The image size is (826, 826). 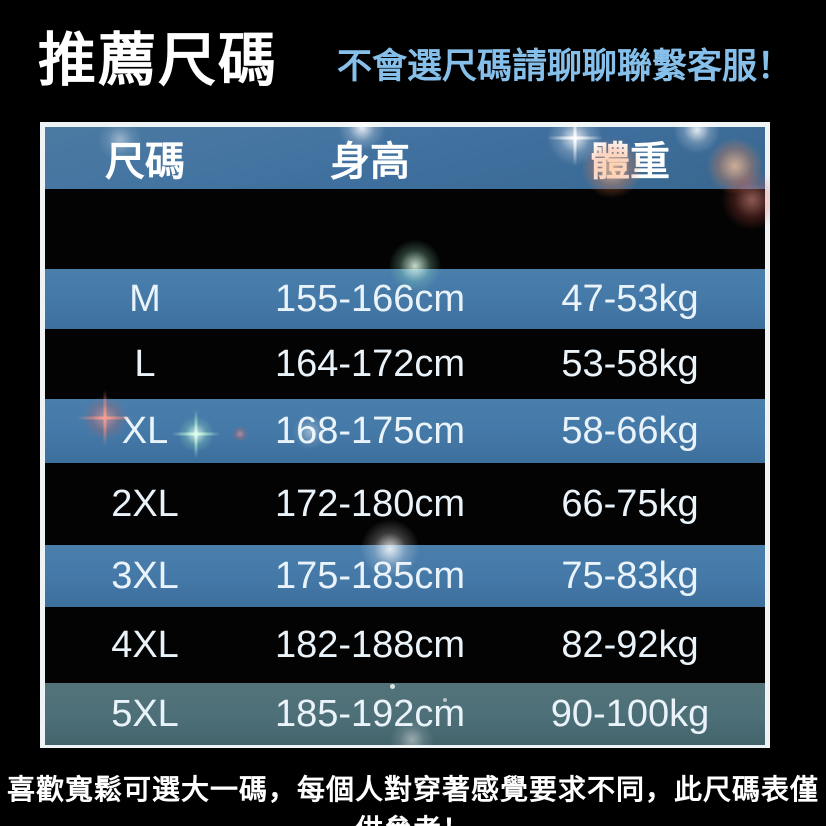 I want to click on weight-cell: 53-58kg, so click(x=630, y=363).